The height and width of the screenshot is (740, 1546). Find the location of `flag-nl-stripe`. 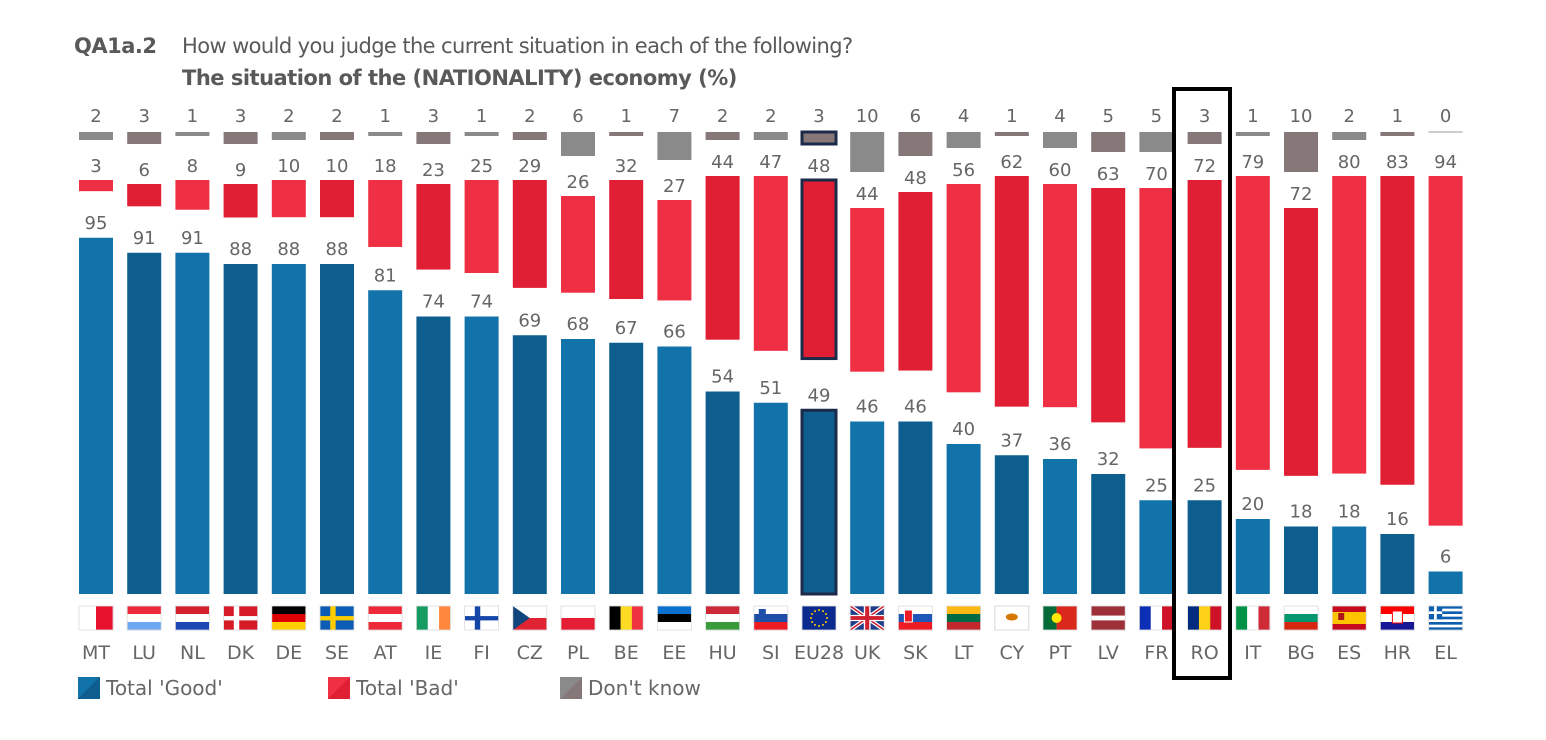

flag-nl-stripe is located at coordinates (192, 610).